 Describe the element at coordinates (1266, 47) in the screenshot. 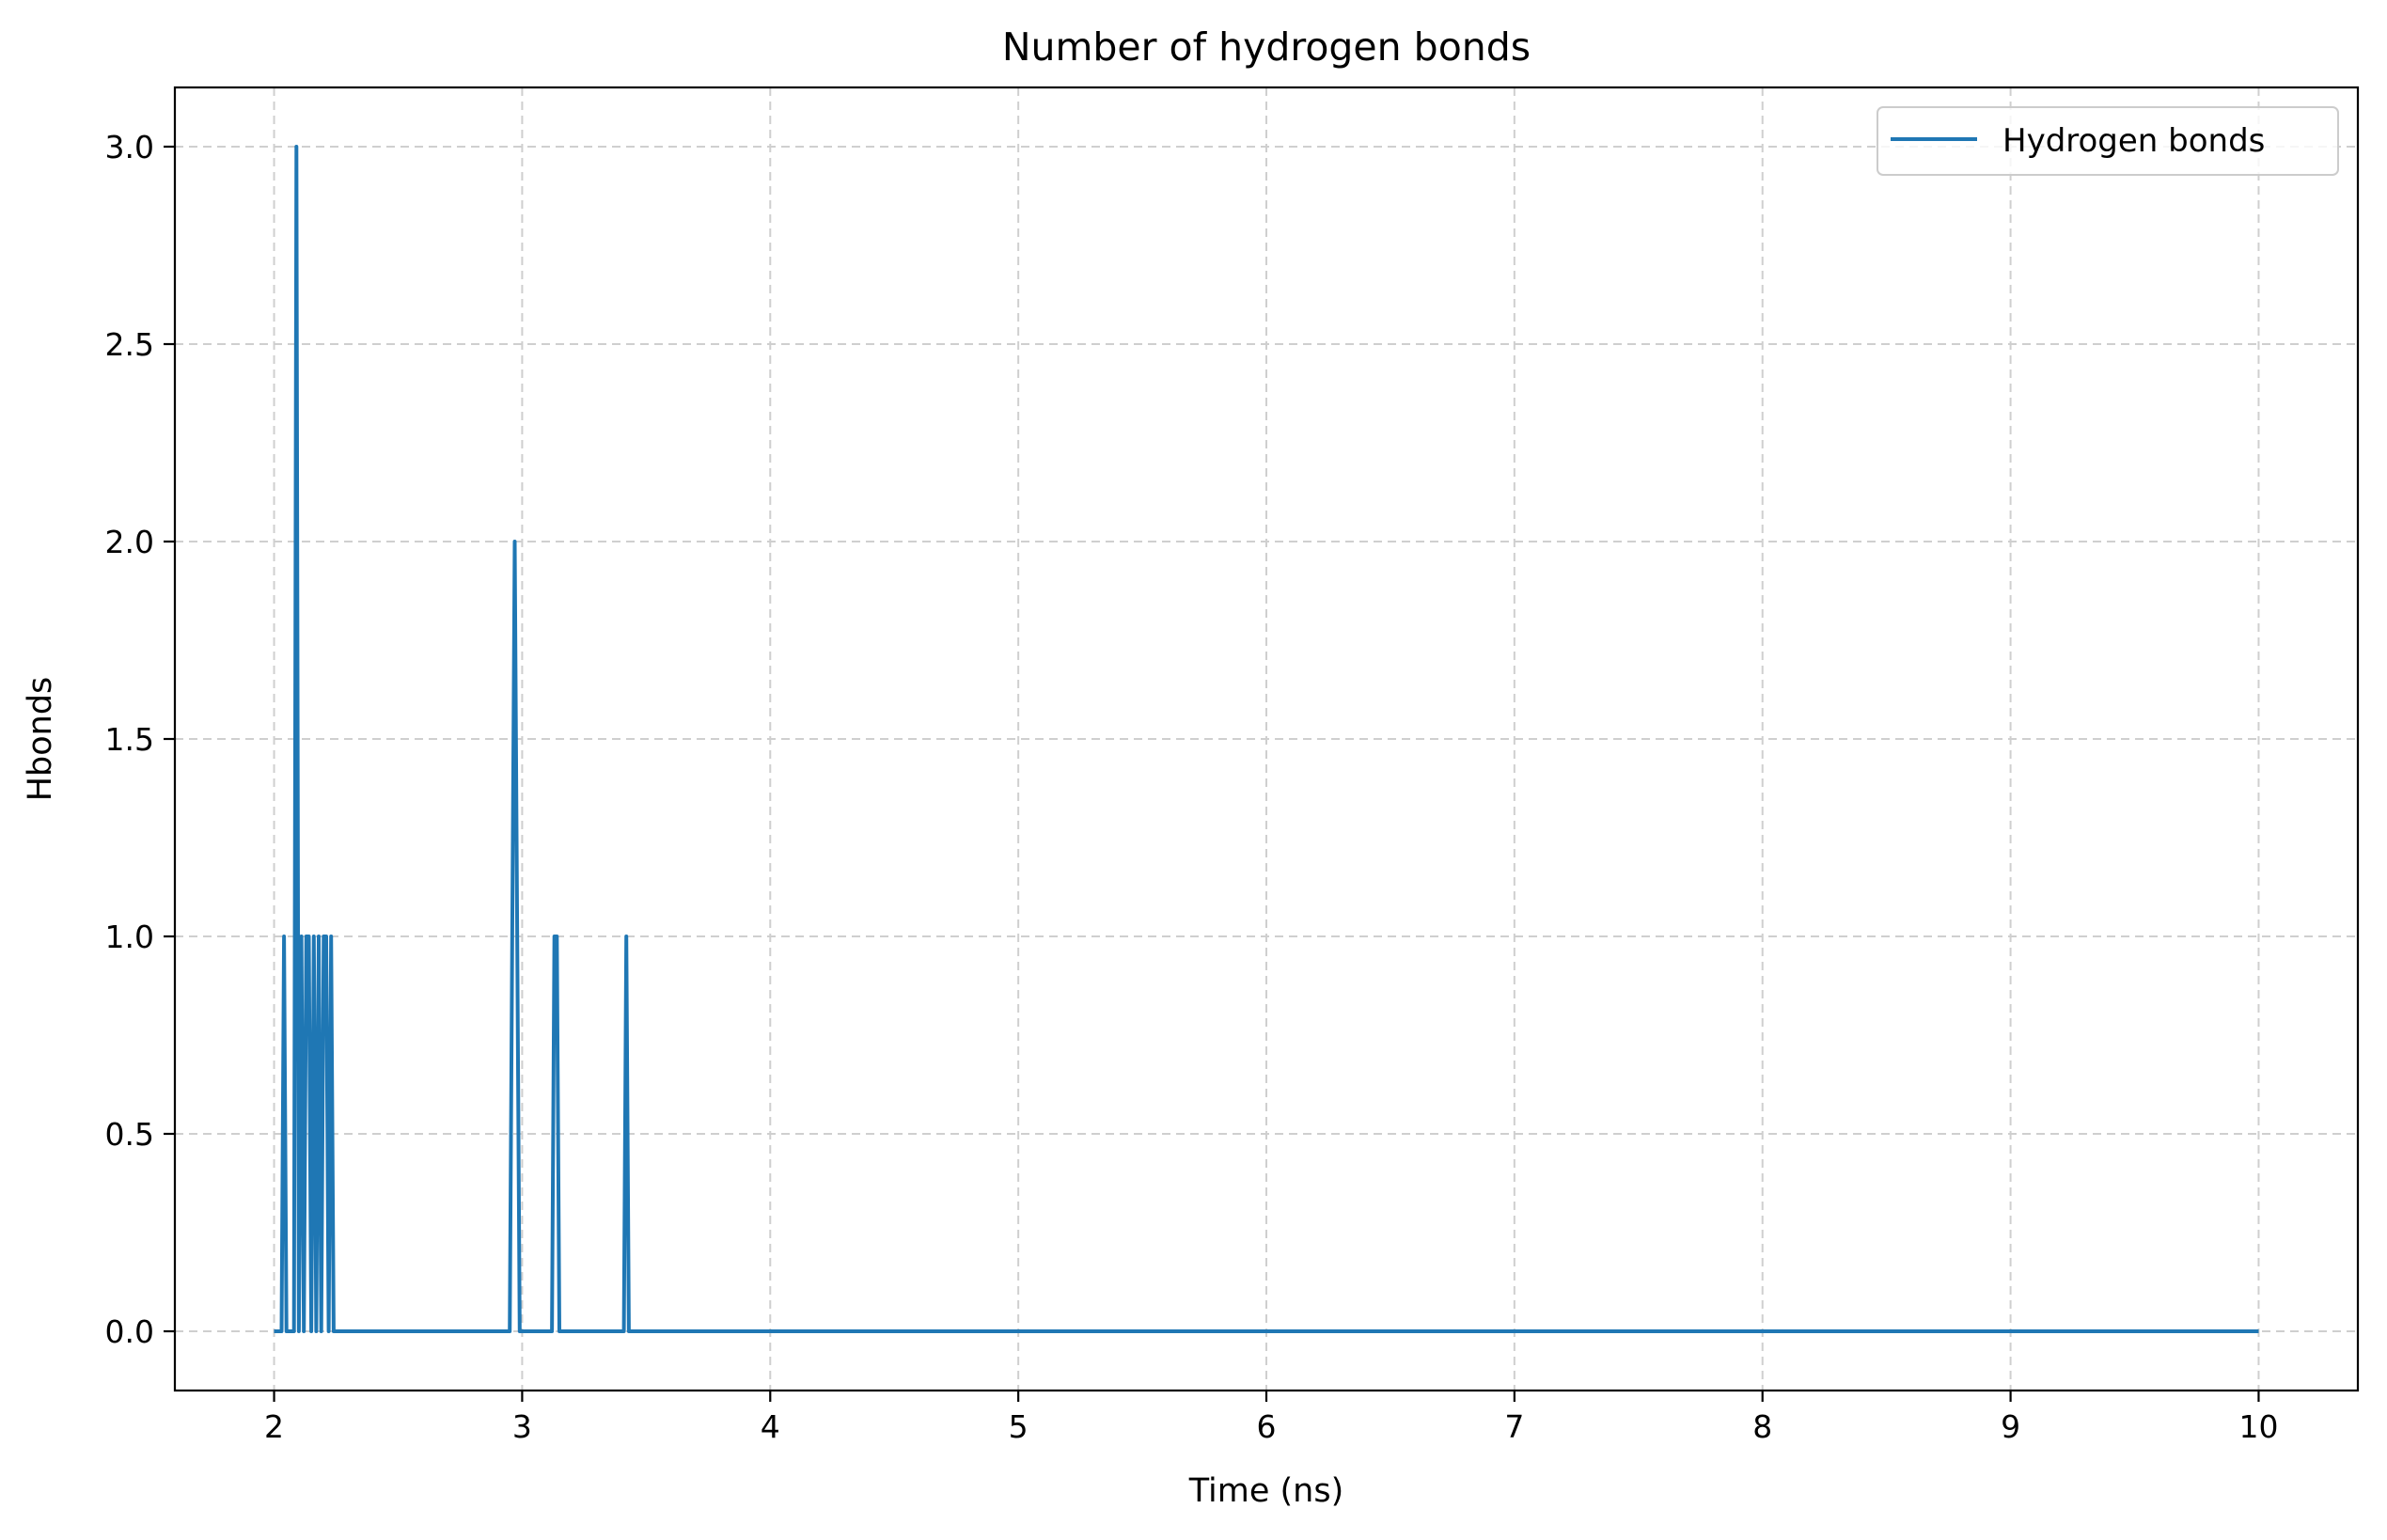

I see `chart-title: Number of hydrogen bonds` at that location.